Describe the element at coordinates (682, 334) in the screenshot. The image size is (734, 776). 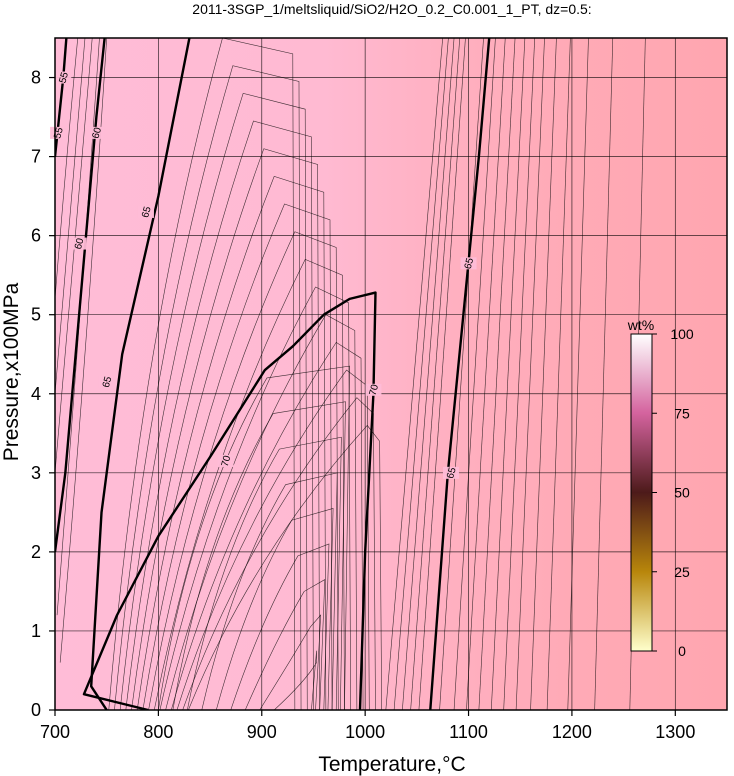
I see `colorbar-tick-label: 100` at that location.